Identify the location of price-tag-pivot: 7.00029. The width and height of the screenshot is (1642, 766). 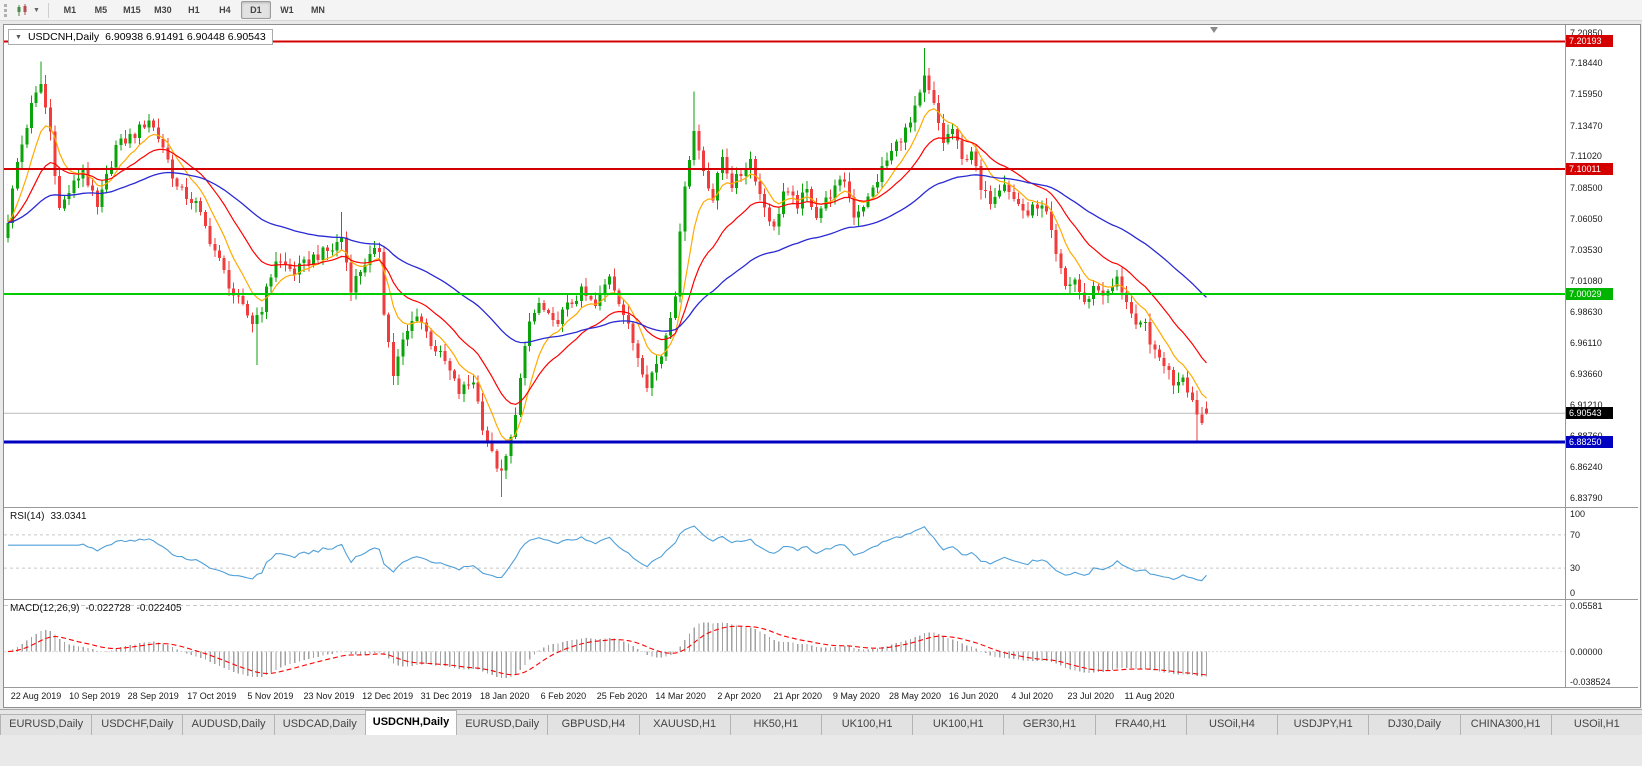
(1589, 294).